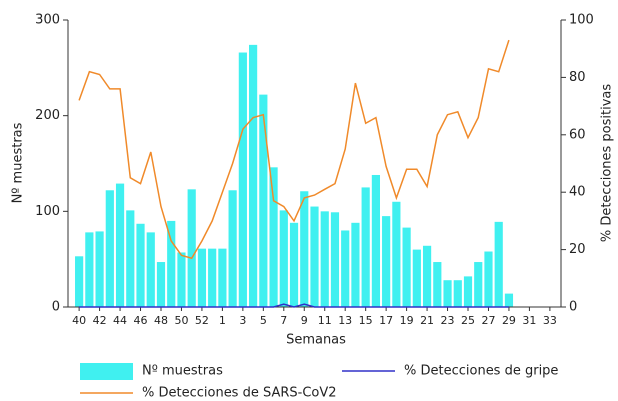 The image size is (618, 401). What do you see at coordinates (488, 320) in the screenshot?
I see `x-tick-label: 27` at bounding box center [488, 320].